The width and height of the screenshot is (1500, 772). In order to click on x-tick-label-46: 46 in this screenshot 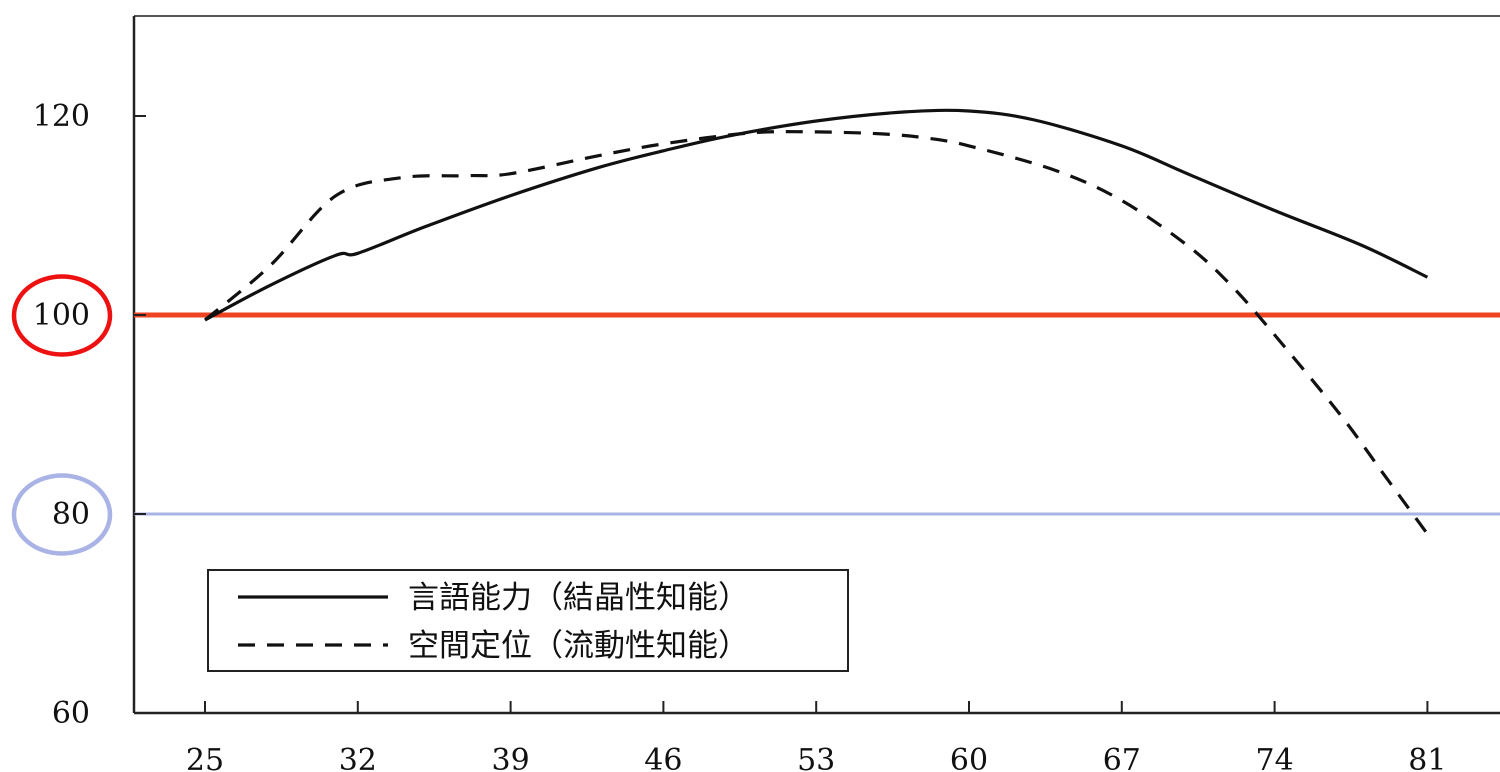, I will do `click(663, 757)`.